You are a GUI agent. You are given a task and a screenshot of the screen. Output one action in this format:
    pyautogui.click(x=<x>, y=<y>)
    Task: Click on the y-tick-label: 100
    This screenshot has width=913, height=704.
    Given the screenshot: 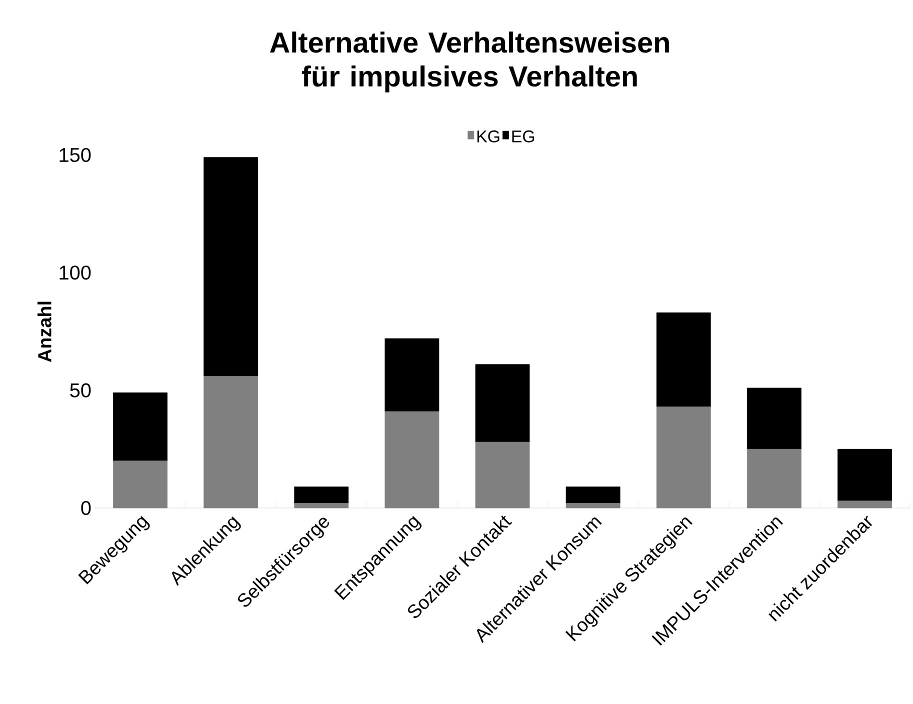 What is the action you would take?
    pyautogui.click(x=75, y=273)
    